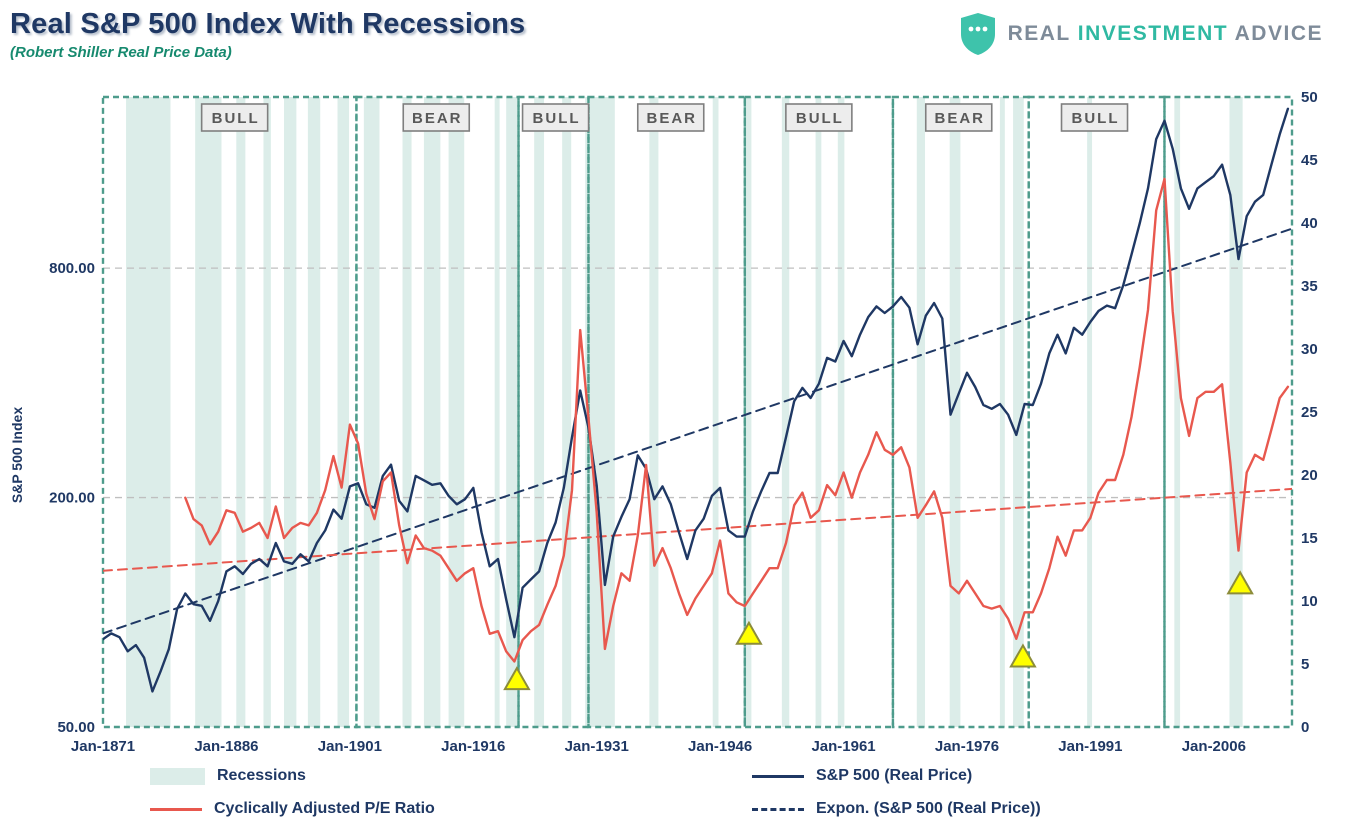 The width and height of the screenshot is (1345, 829). What do you see at coordinates (720, 746) in the screenshot?
I see `svg-text: Jan-1946` at bounding box center [720, 746].